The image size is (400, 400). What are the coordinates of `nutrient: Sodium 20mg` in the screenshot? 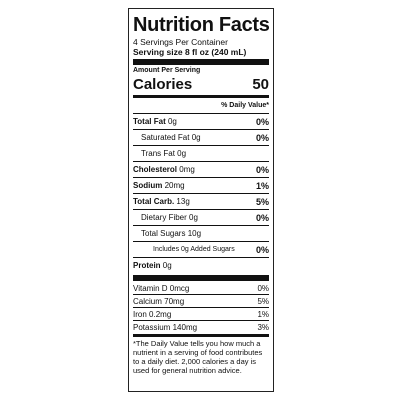 It's located at (159, 185).